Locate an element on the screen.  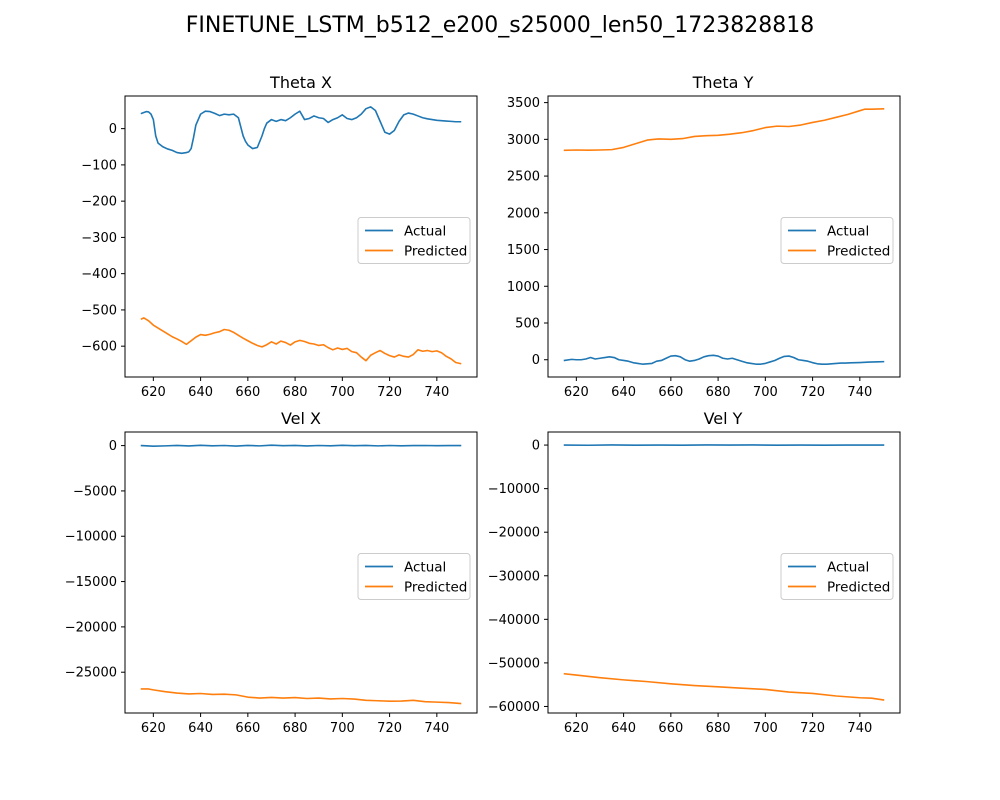
y-tick-label: 1000 is located at coordinates (523, 287).